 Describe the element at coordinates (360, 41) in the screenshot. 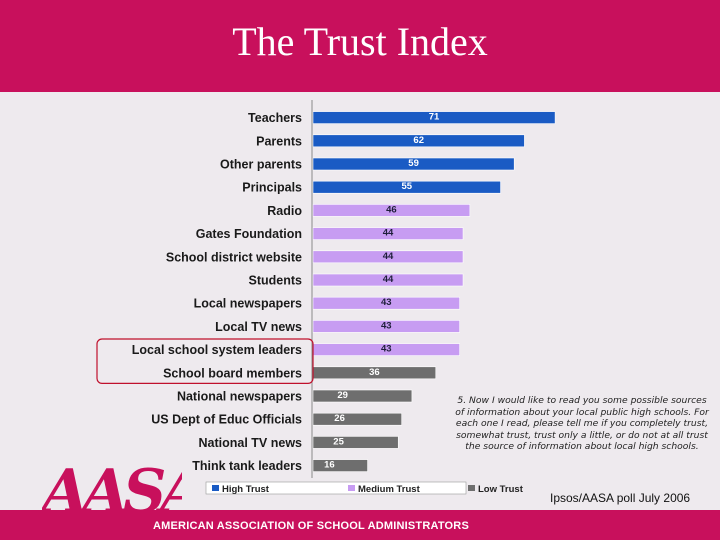

I see `slide-title: The Trust Index` at that location.